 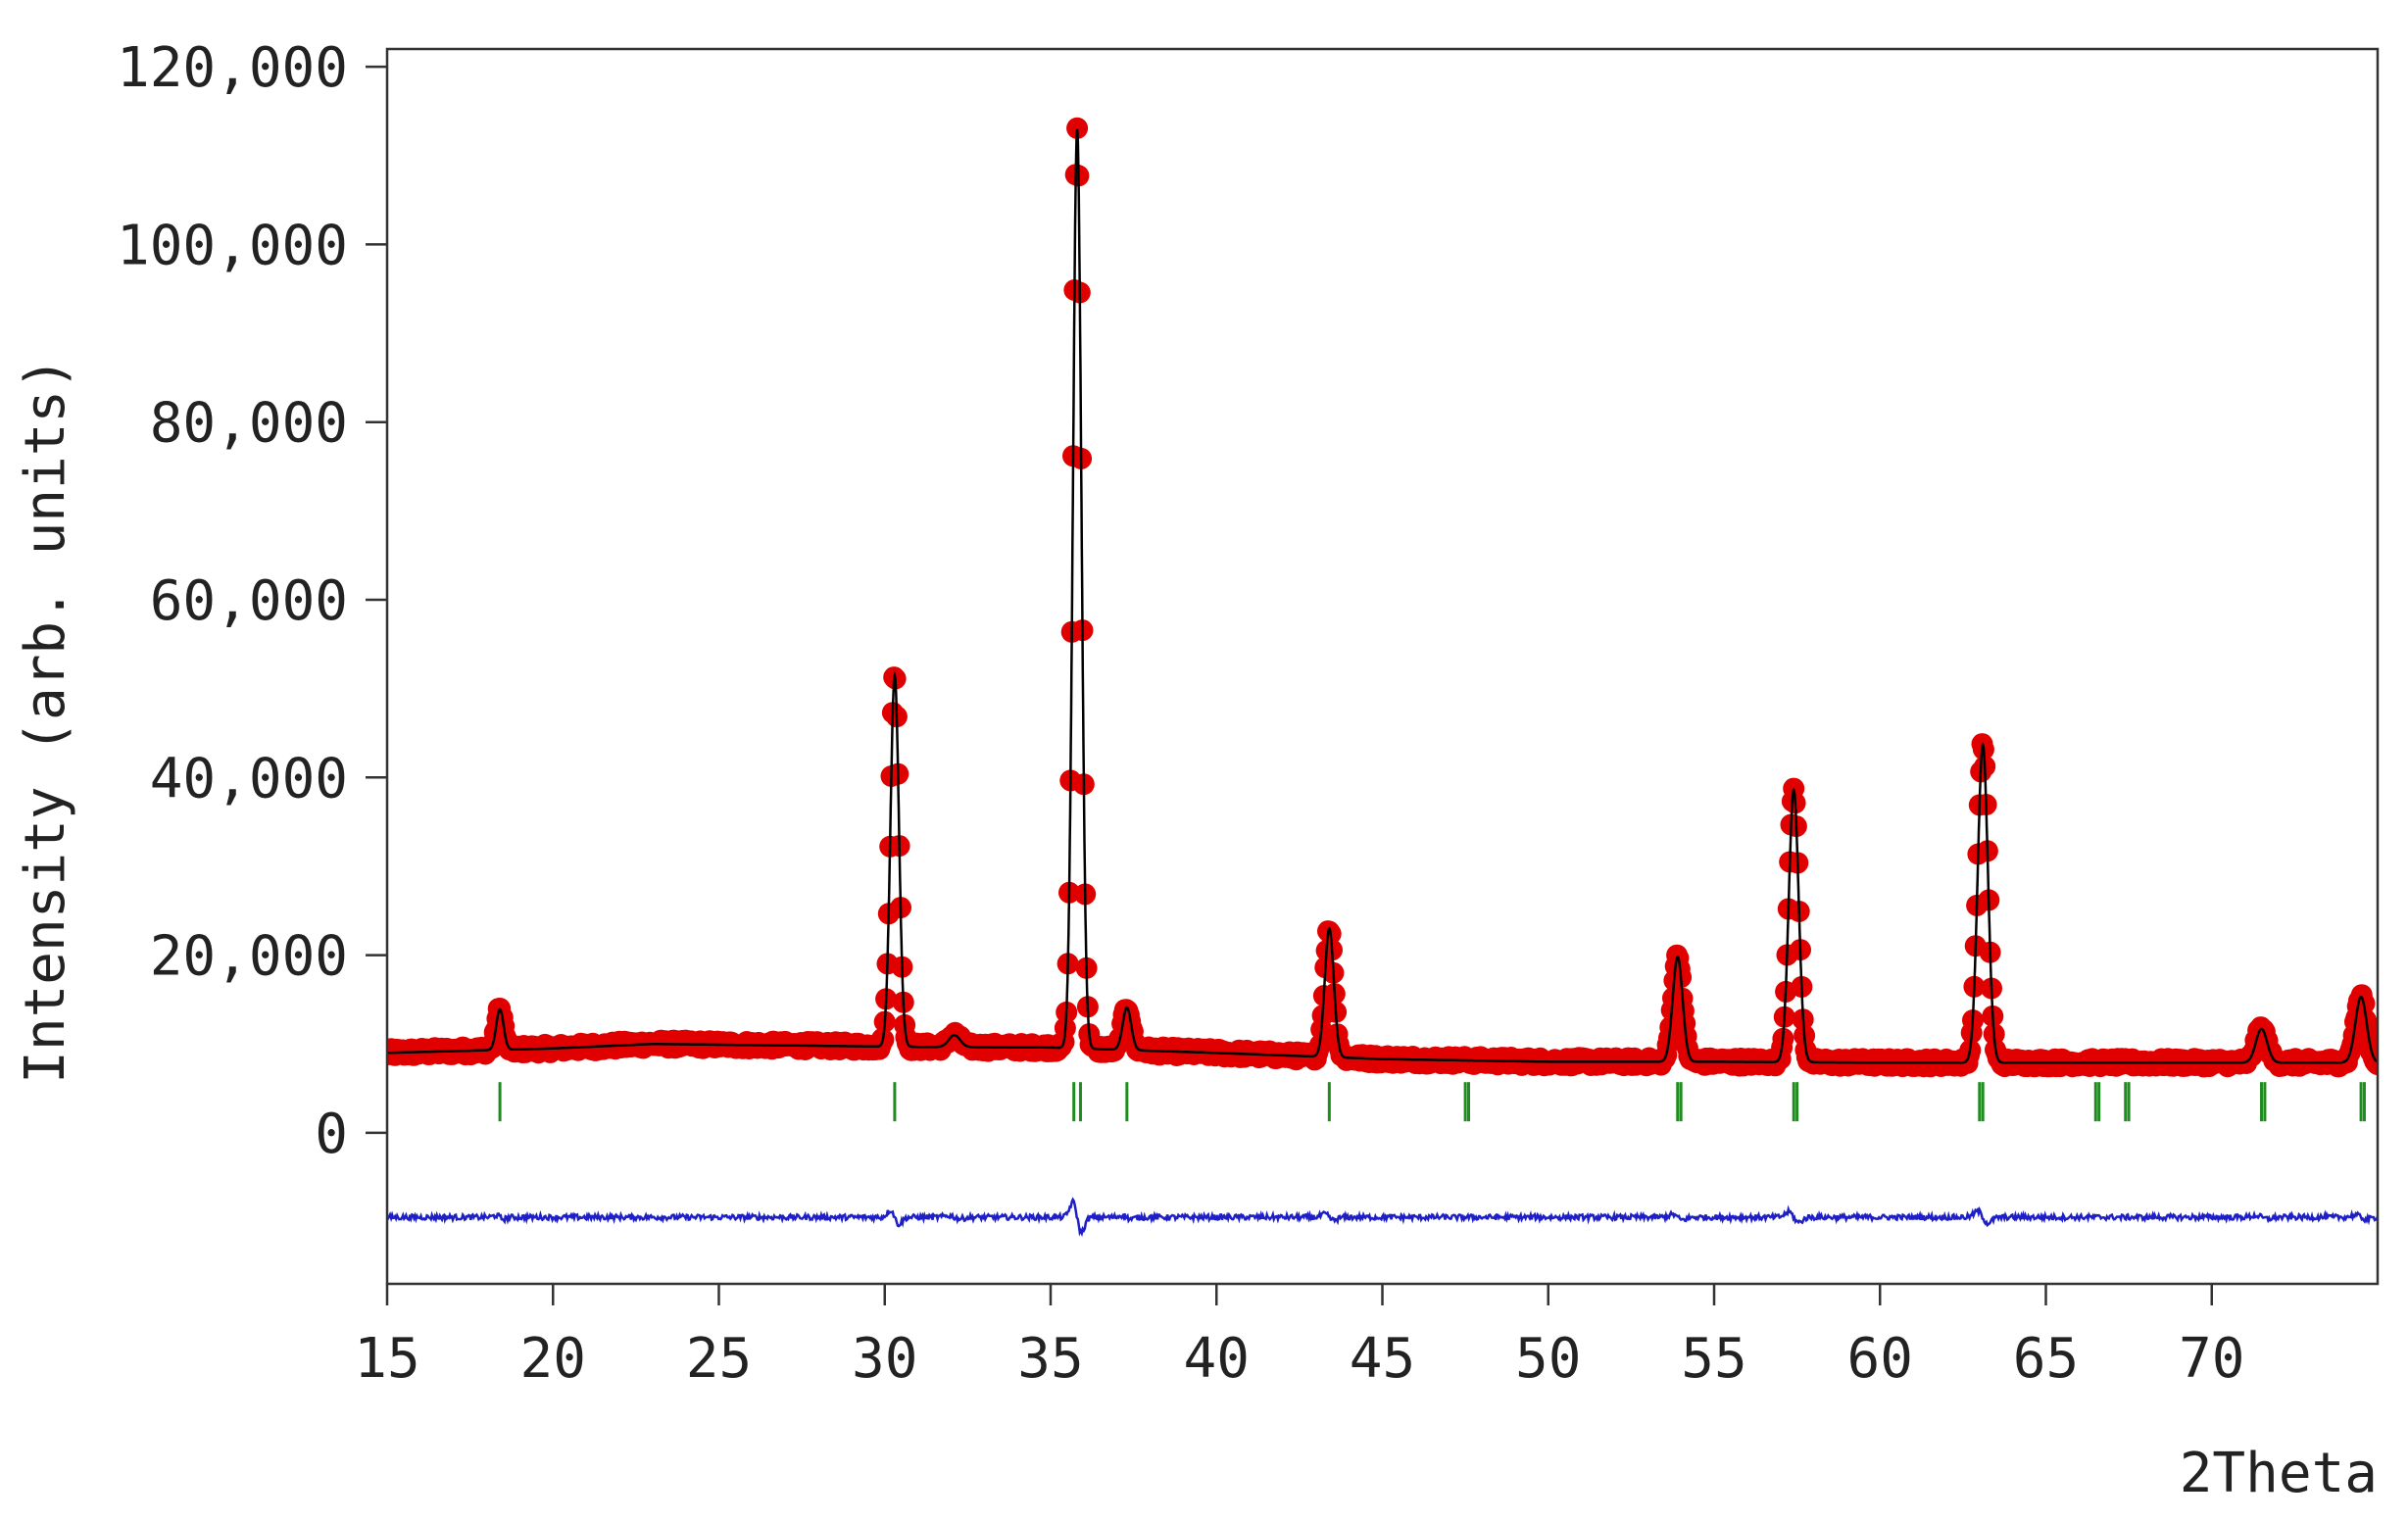 I want to click on y-tick-label: 40,000, so click(x=249, y=778).